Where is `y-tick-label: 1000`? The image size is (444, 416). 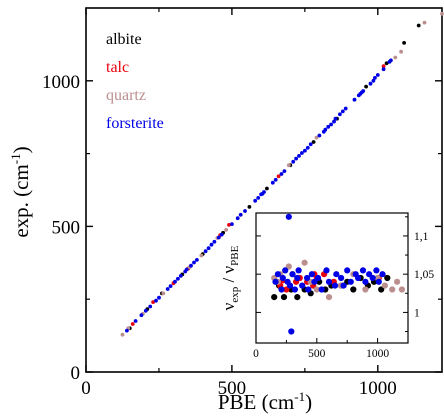
y-tick-label: 1000 is located at coordinates (61, 82).